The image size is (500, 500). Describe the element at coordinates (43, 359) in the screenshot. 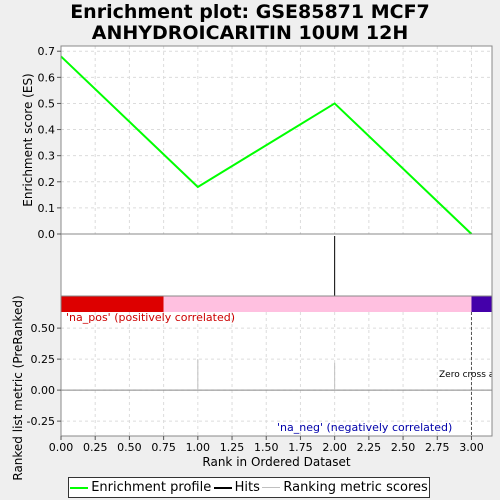

I see `metric-y-tick-label: 0.25` at that location.